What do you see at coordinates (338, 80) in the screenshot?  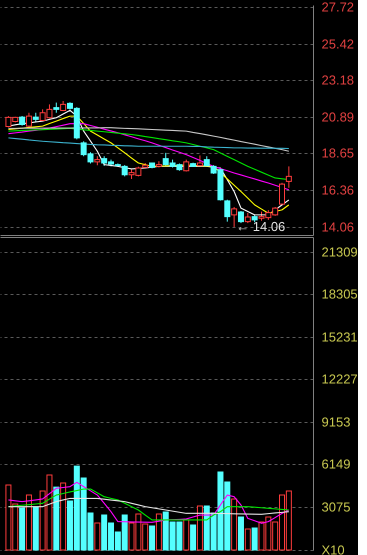 I see `y-tick-label: 23.18` at bounding box center [338, 80].